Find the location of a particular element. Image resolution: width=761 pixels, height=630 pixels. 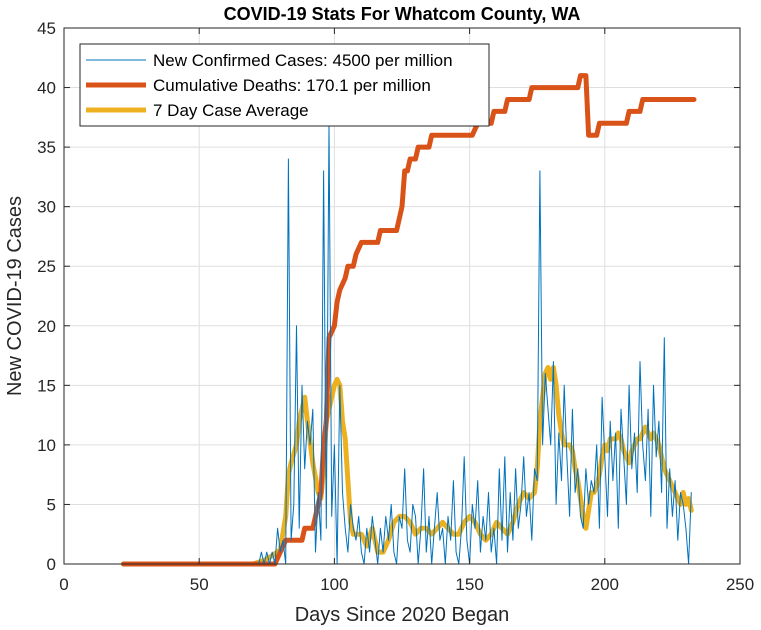

x-tick-label-150: 150 is located at coordinates (469, 584).